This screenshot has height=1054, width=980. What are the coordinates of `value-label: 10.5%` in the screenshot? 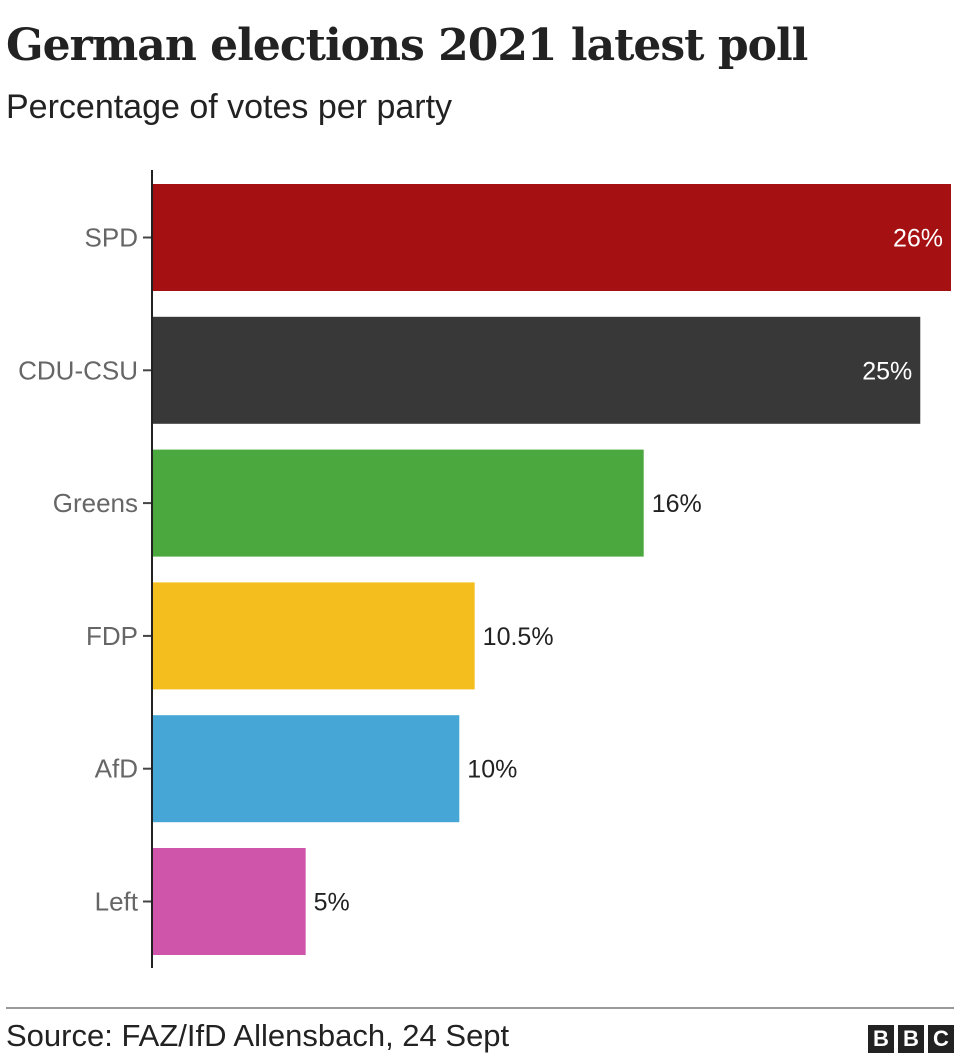 It's located at (518, 637).